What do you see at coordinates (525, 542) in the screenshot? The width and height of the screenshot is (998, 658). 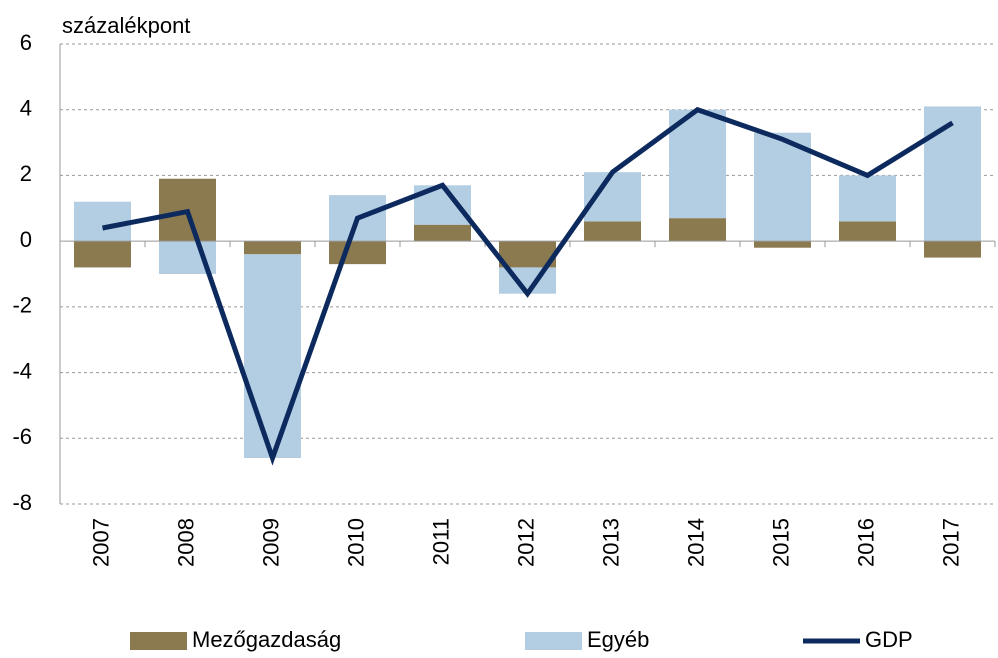 I see `x-tick-label: 2012` at bounding box center [525, 542].